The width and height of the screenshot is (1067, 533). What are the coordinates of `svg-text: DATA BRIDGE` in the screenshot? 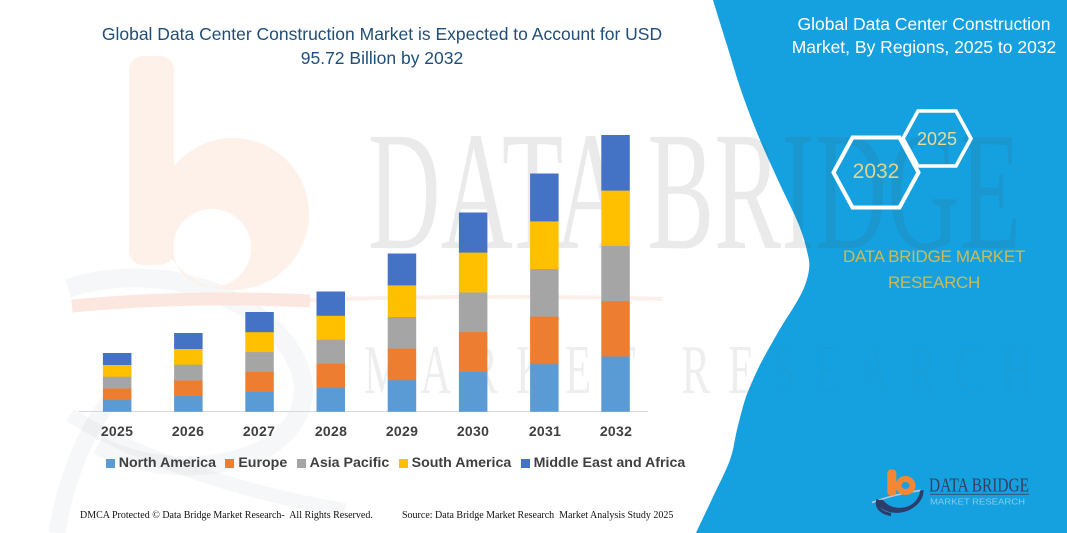 It's located at (979, 486).